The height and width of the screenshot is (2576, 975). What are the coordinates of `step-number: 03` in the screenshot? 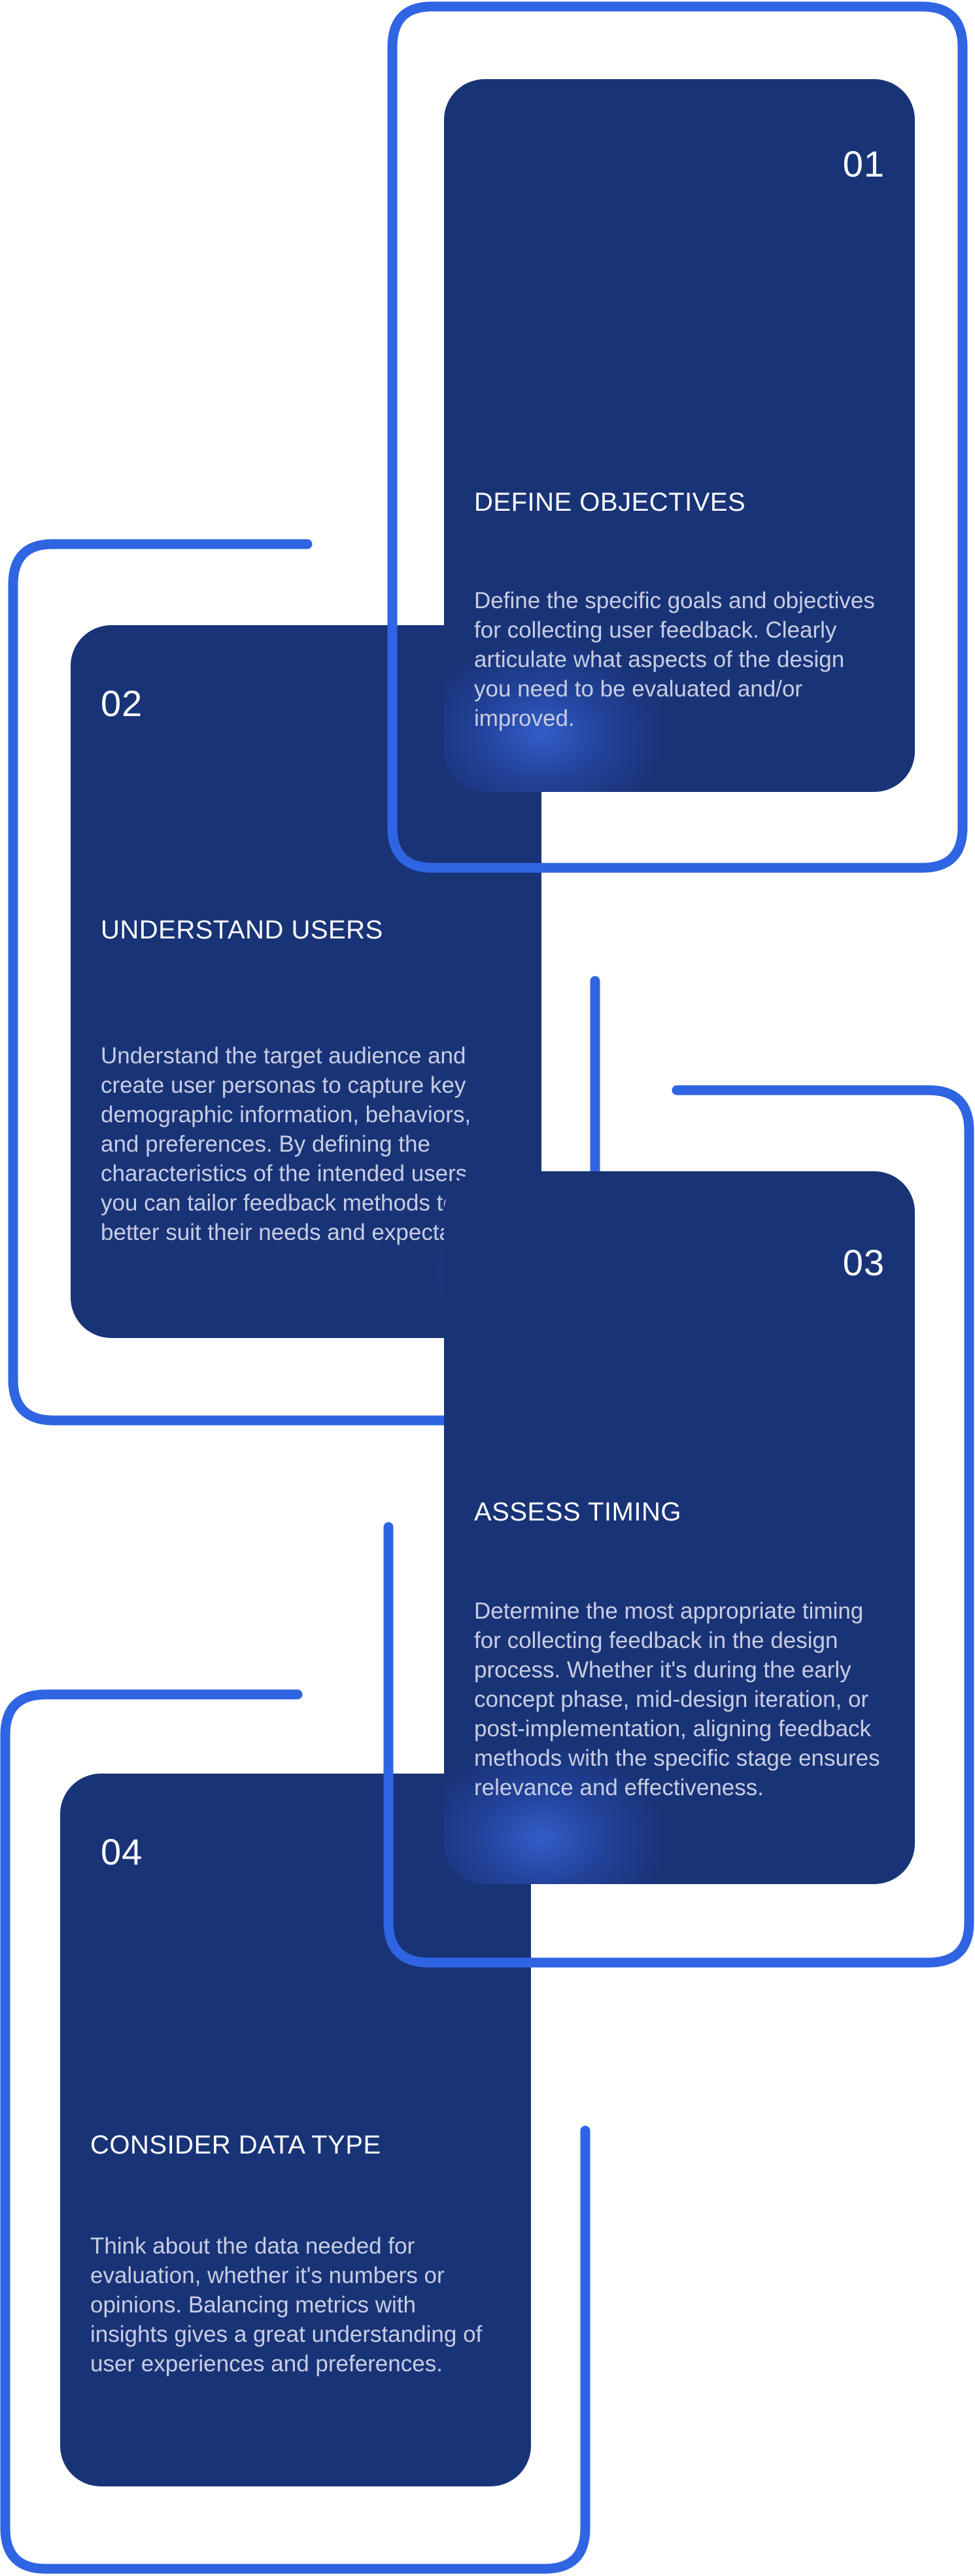 It's located at (863, 1262).